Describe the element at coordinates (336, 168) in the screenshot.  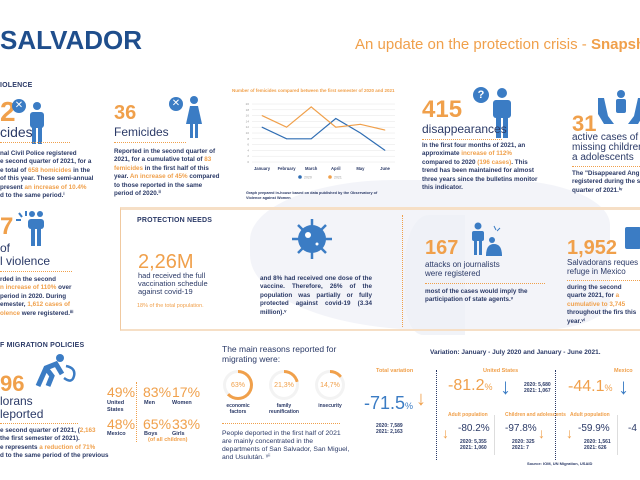
I see `x-tick-label: April` at that location.